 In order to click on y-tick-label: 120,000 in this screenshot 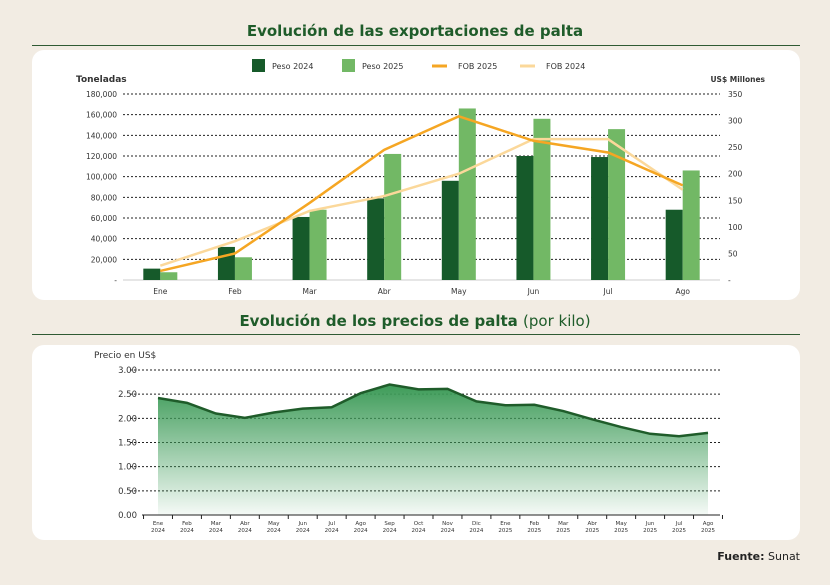, I will do `click(101, 156)`.